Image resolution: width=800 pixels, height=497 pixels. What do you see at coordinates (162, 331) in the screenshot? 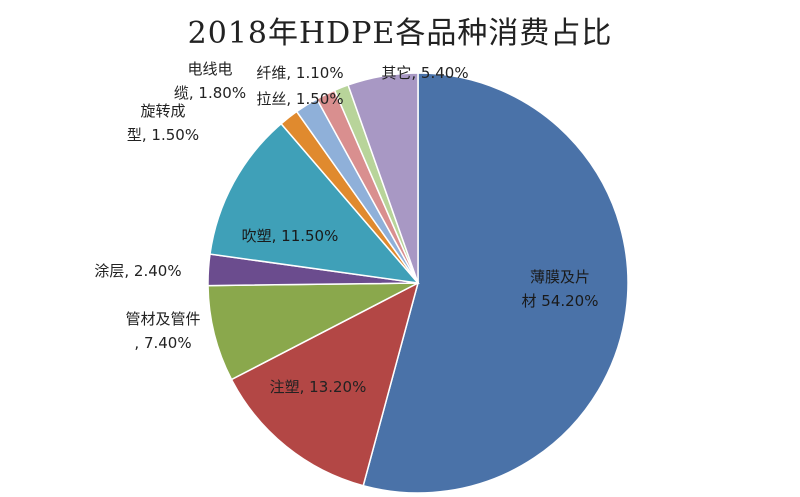
I see `slice-label-2: 管材及管件, 7.40%` at bounding box center [162, 331].